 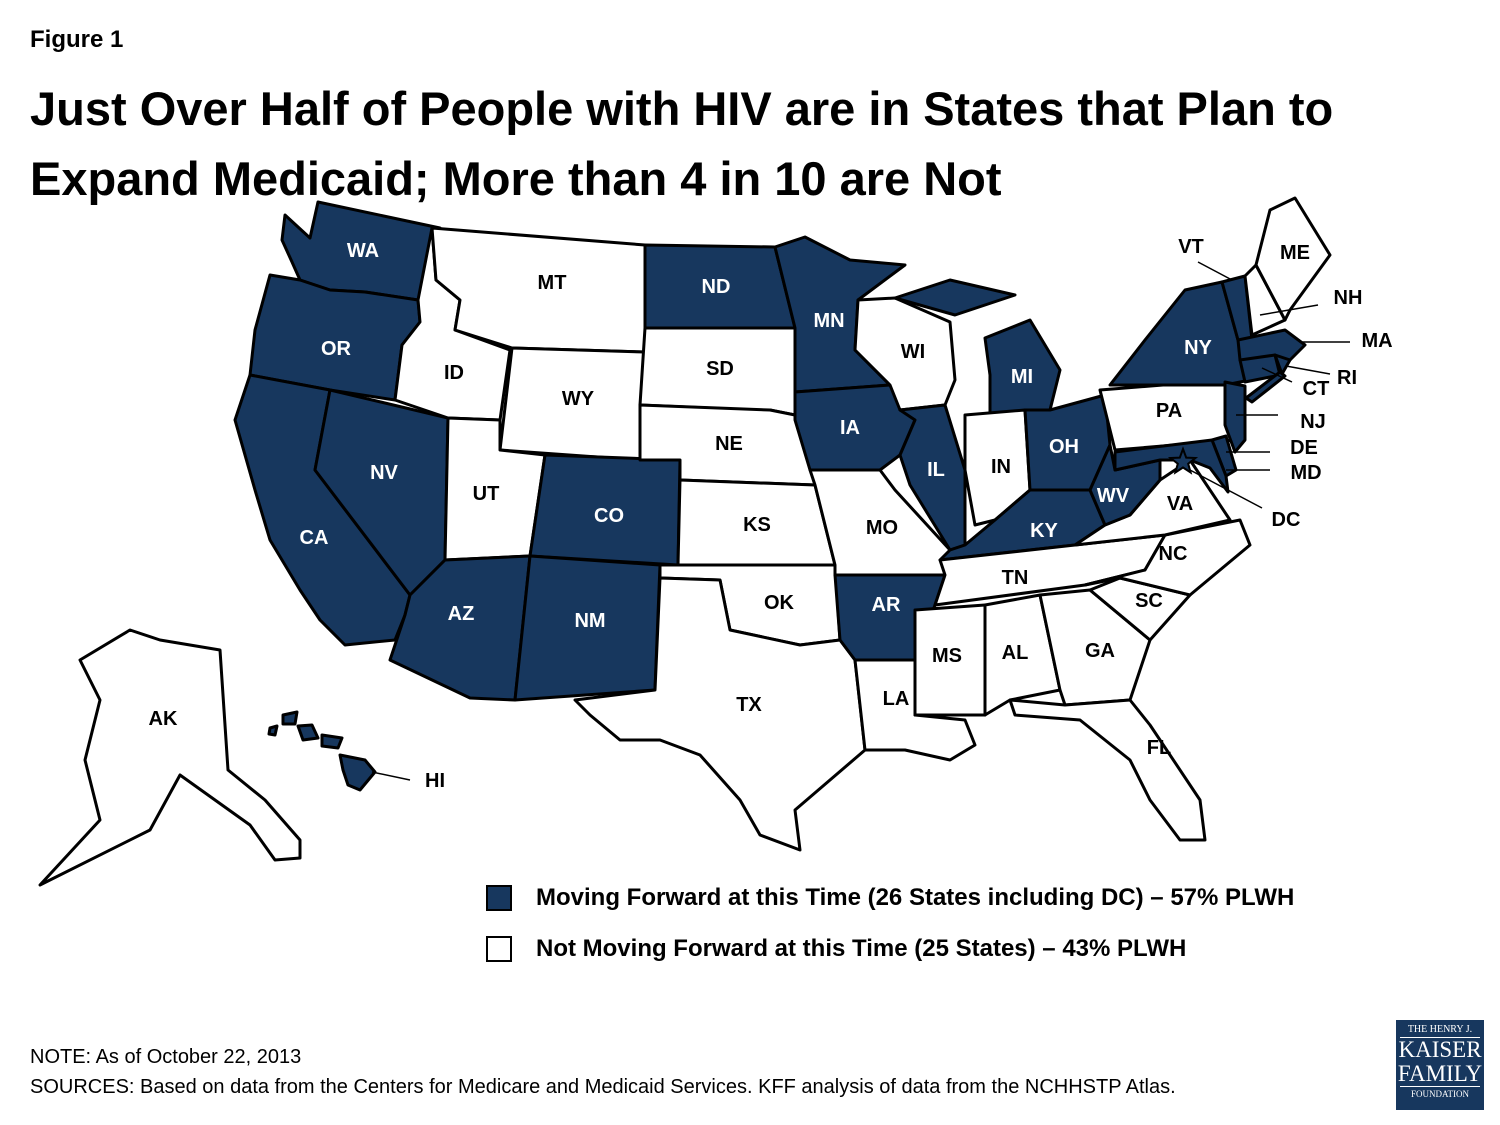 What do you see at coordinates (1149, 601) in the screenshot?
I see `state-label-sc: SC` at bounding box center [1149, 601].